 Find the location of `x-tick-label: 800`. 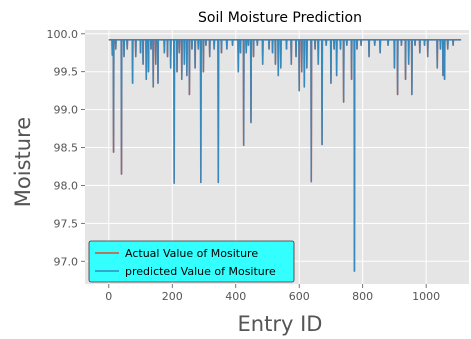

x-tick-label: 800 is located at coordinates (362, 296).